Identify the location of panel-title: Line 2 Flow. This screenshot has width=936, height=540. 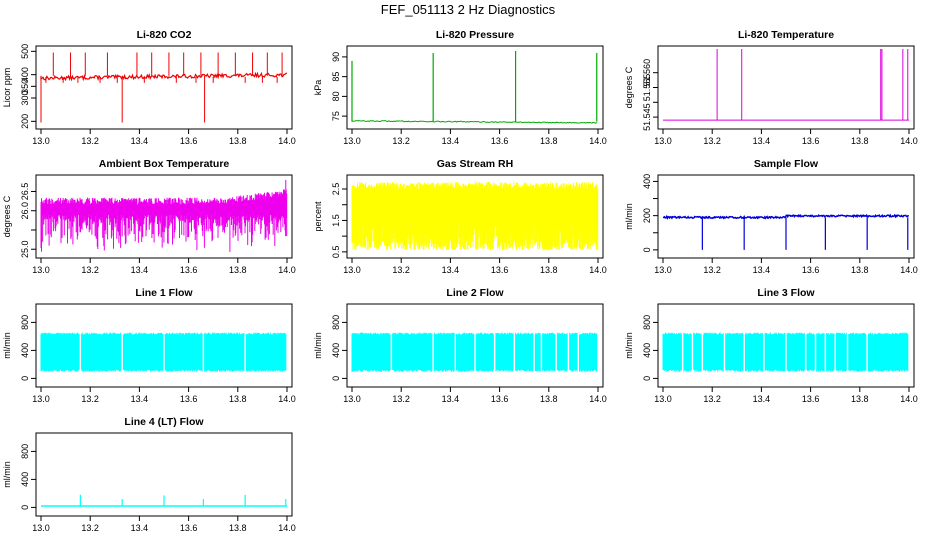
(475, 293).